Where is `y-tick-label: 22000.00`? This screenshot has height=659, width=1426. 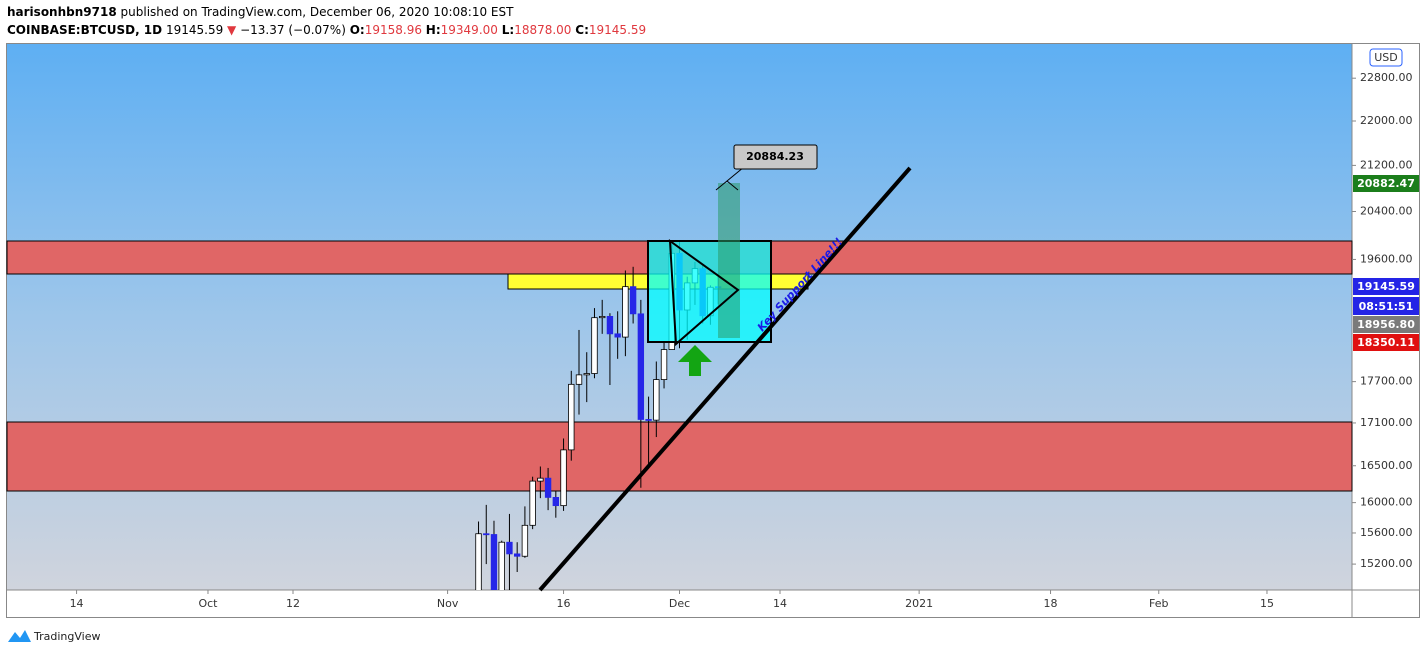
y-tick-label: 22000.00 is located at coordinates (1386, 120).